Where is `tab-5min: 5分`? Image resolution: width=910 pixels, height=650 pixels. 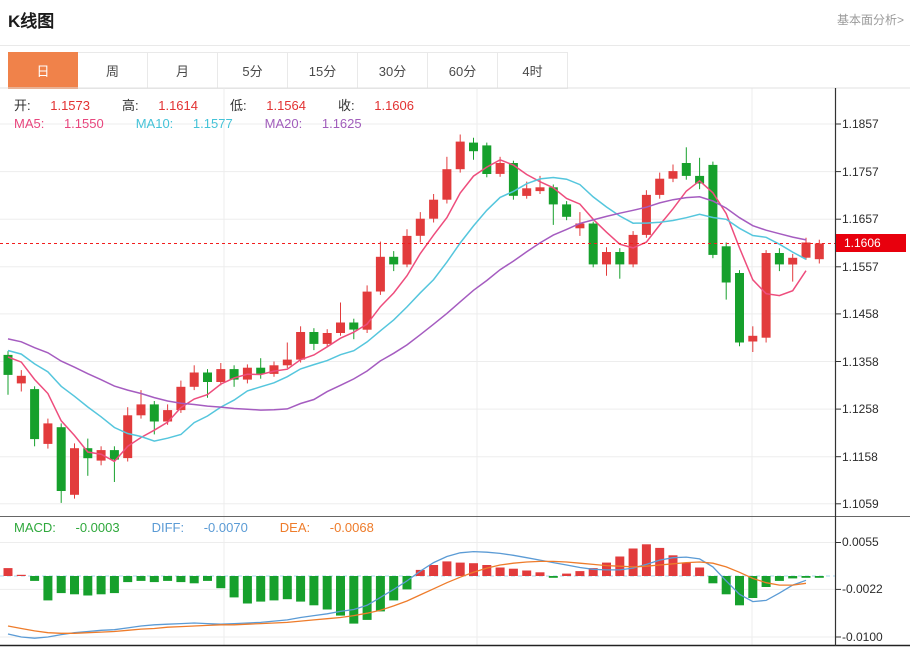 tab-5min: 5分 is located at coordinates (253, 70).